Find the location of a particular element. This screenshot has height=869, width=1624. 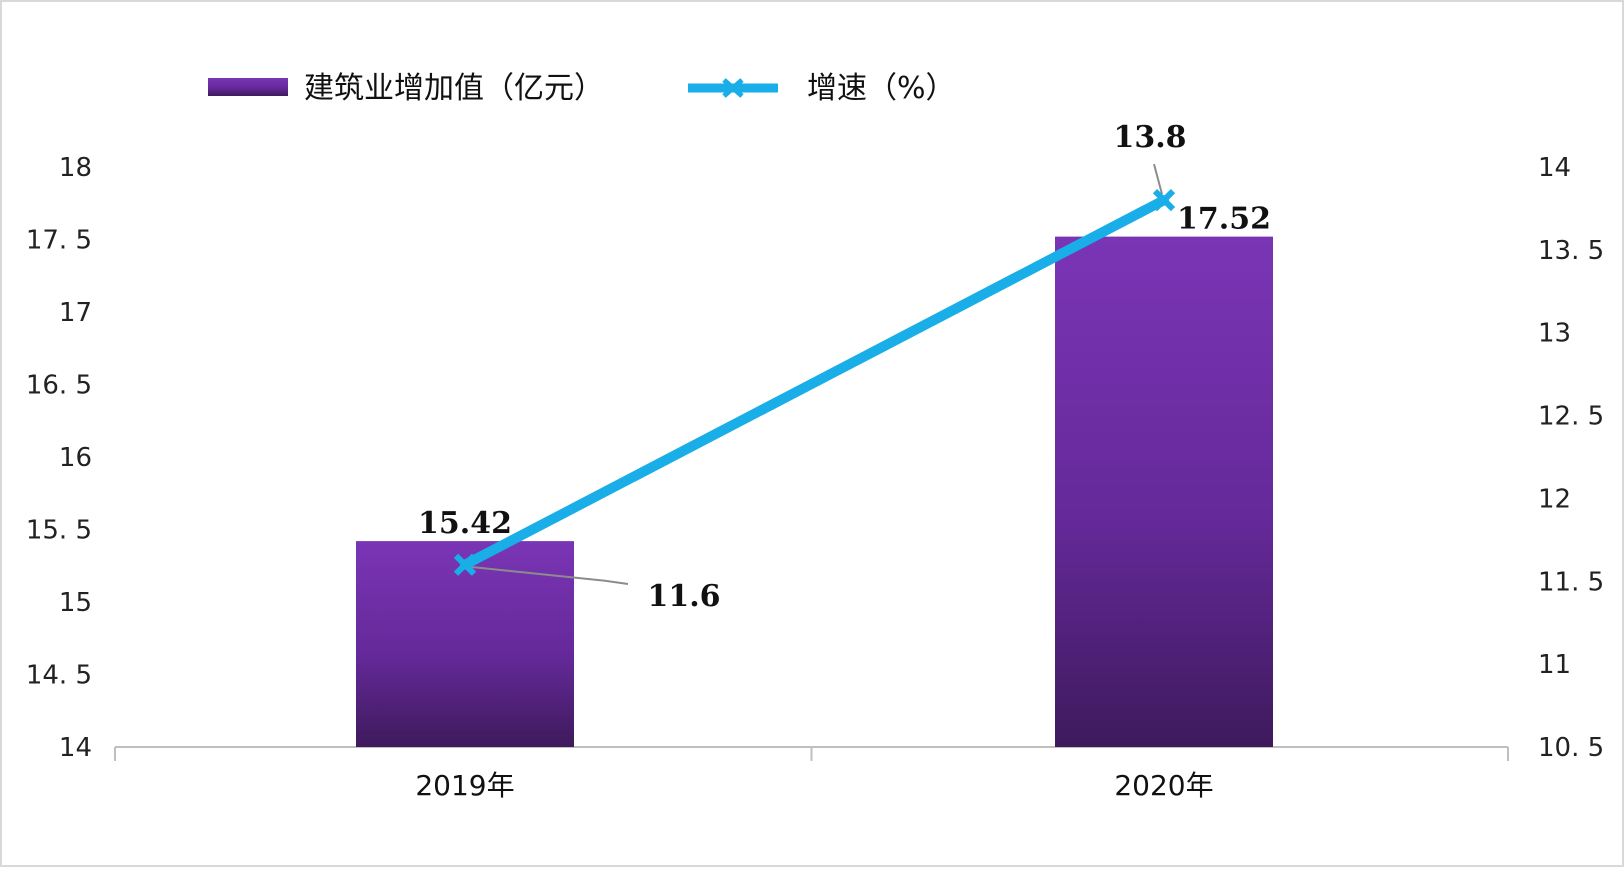

right-axis: 10. 5 11 11. 5 12 12. 5 13 13. 5 14 is located at coordinates (1571, 458).